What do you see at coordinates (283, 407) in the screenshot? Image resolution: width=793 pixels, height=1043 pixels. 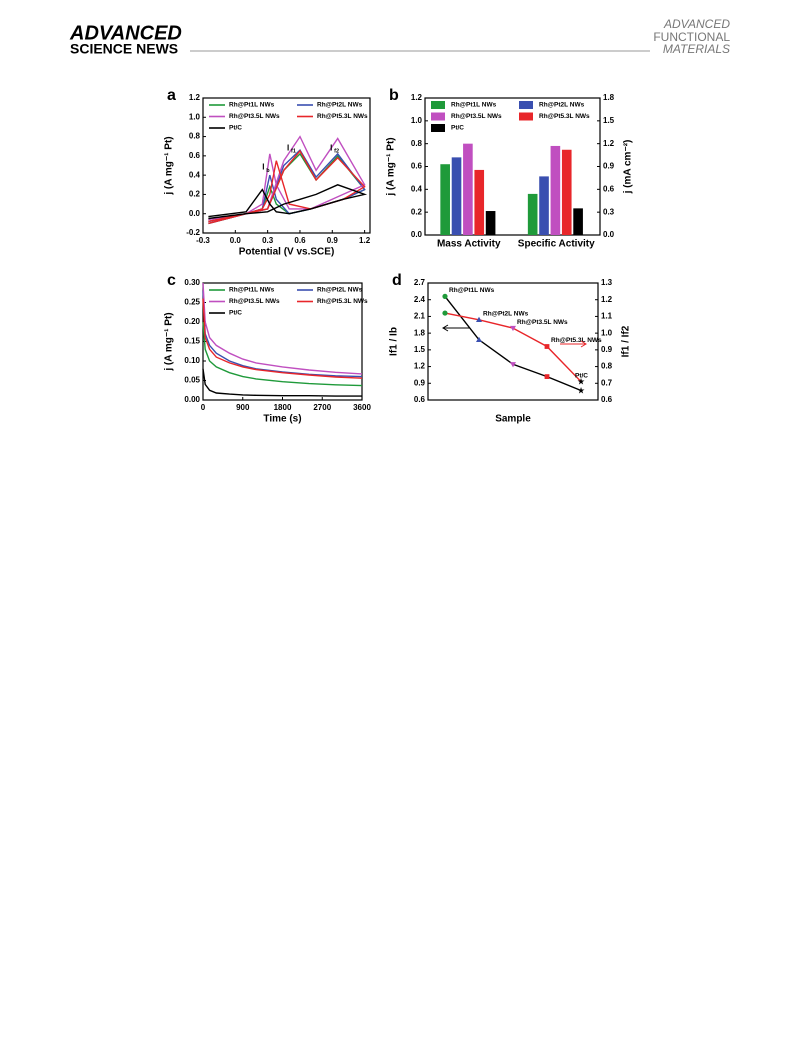 I see `x-tick-label: 1800` at bounding box center [283, 407].